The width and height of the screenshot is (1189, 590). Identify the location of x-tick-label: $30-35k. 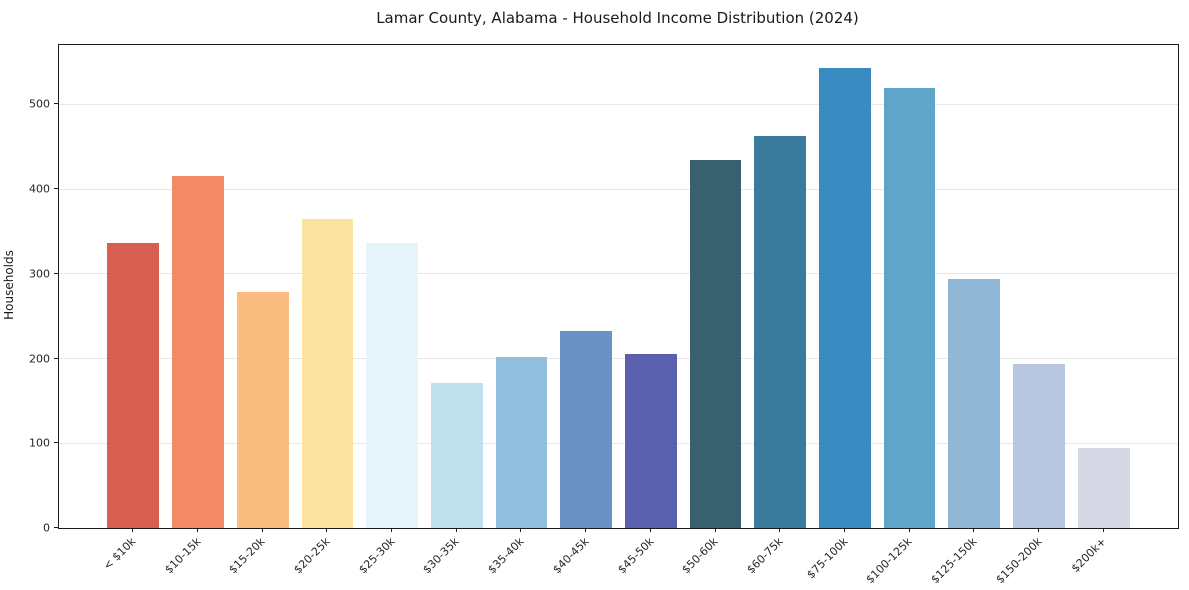
(441, 556).